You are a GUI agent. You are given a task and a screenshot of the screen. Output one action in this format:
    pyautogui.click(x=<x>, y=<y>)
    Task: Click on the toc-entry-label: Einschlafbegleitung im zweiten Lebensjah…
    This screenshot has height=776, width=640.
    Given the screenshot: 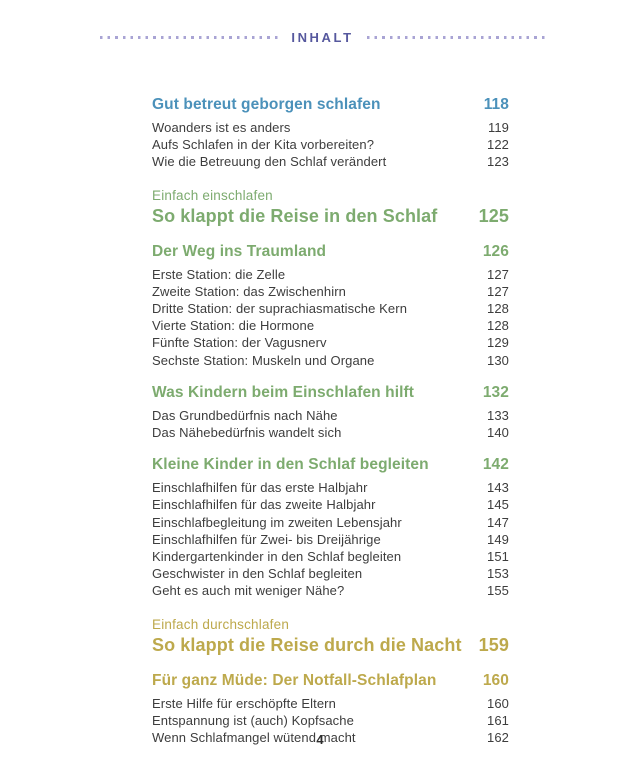 What is the action you would take?
    pyautogui.click(x=277, y=522)
    